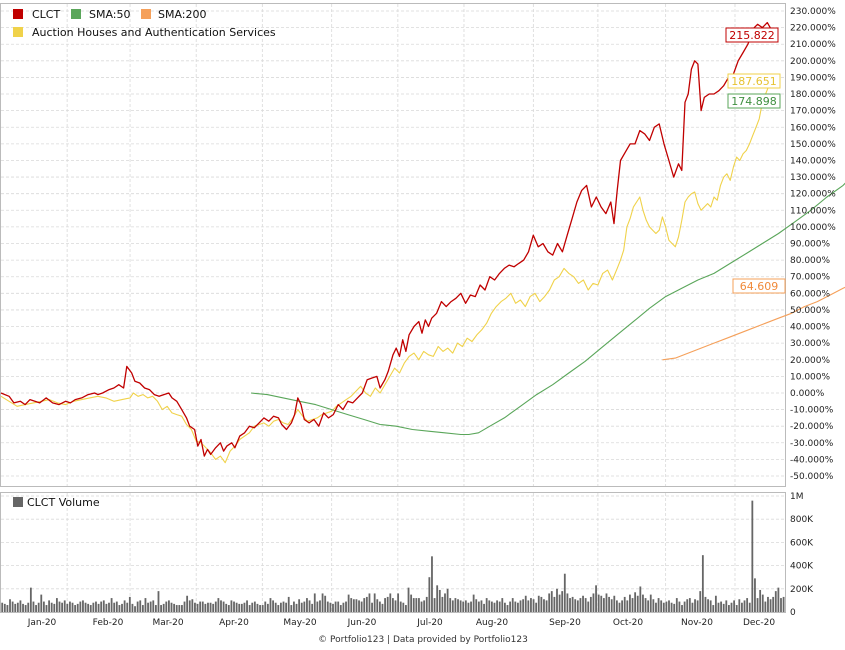 This screenshot has width=845, height=650. I want to click on x-tick-label: Sep-20, so click(565, 623).